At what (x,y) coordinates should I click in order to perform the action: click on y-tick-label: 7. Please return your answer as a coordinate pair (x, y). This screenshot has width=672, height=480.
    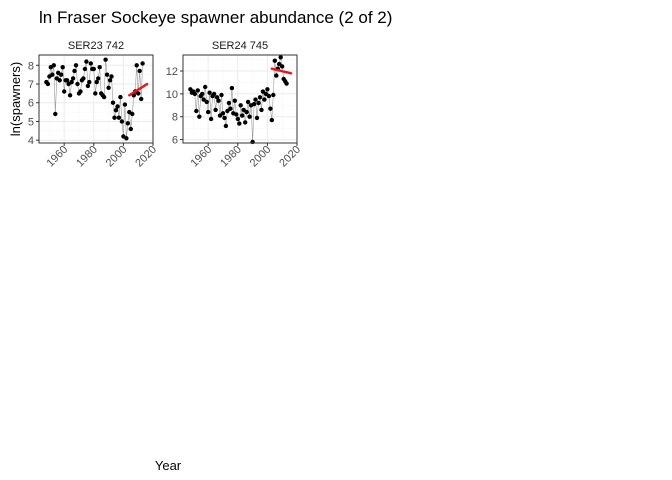
    Looking at the image, I should click on (31, 85).